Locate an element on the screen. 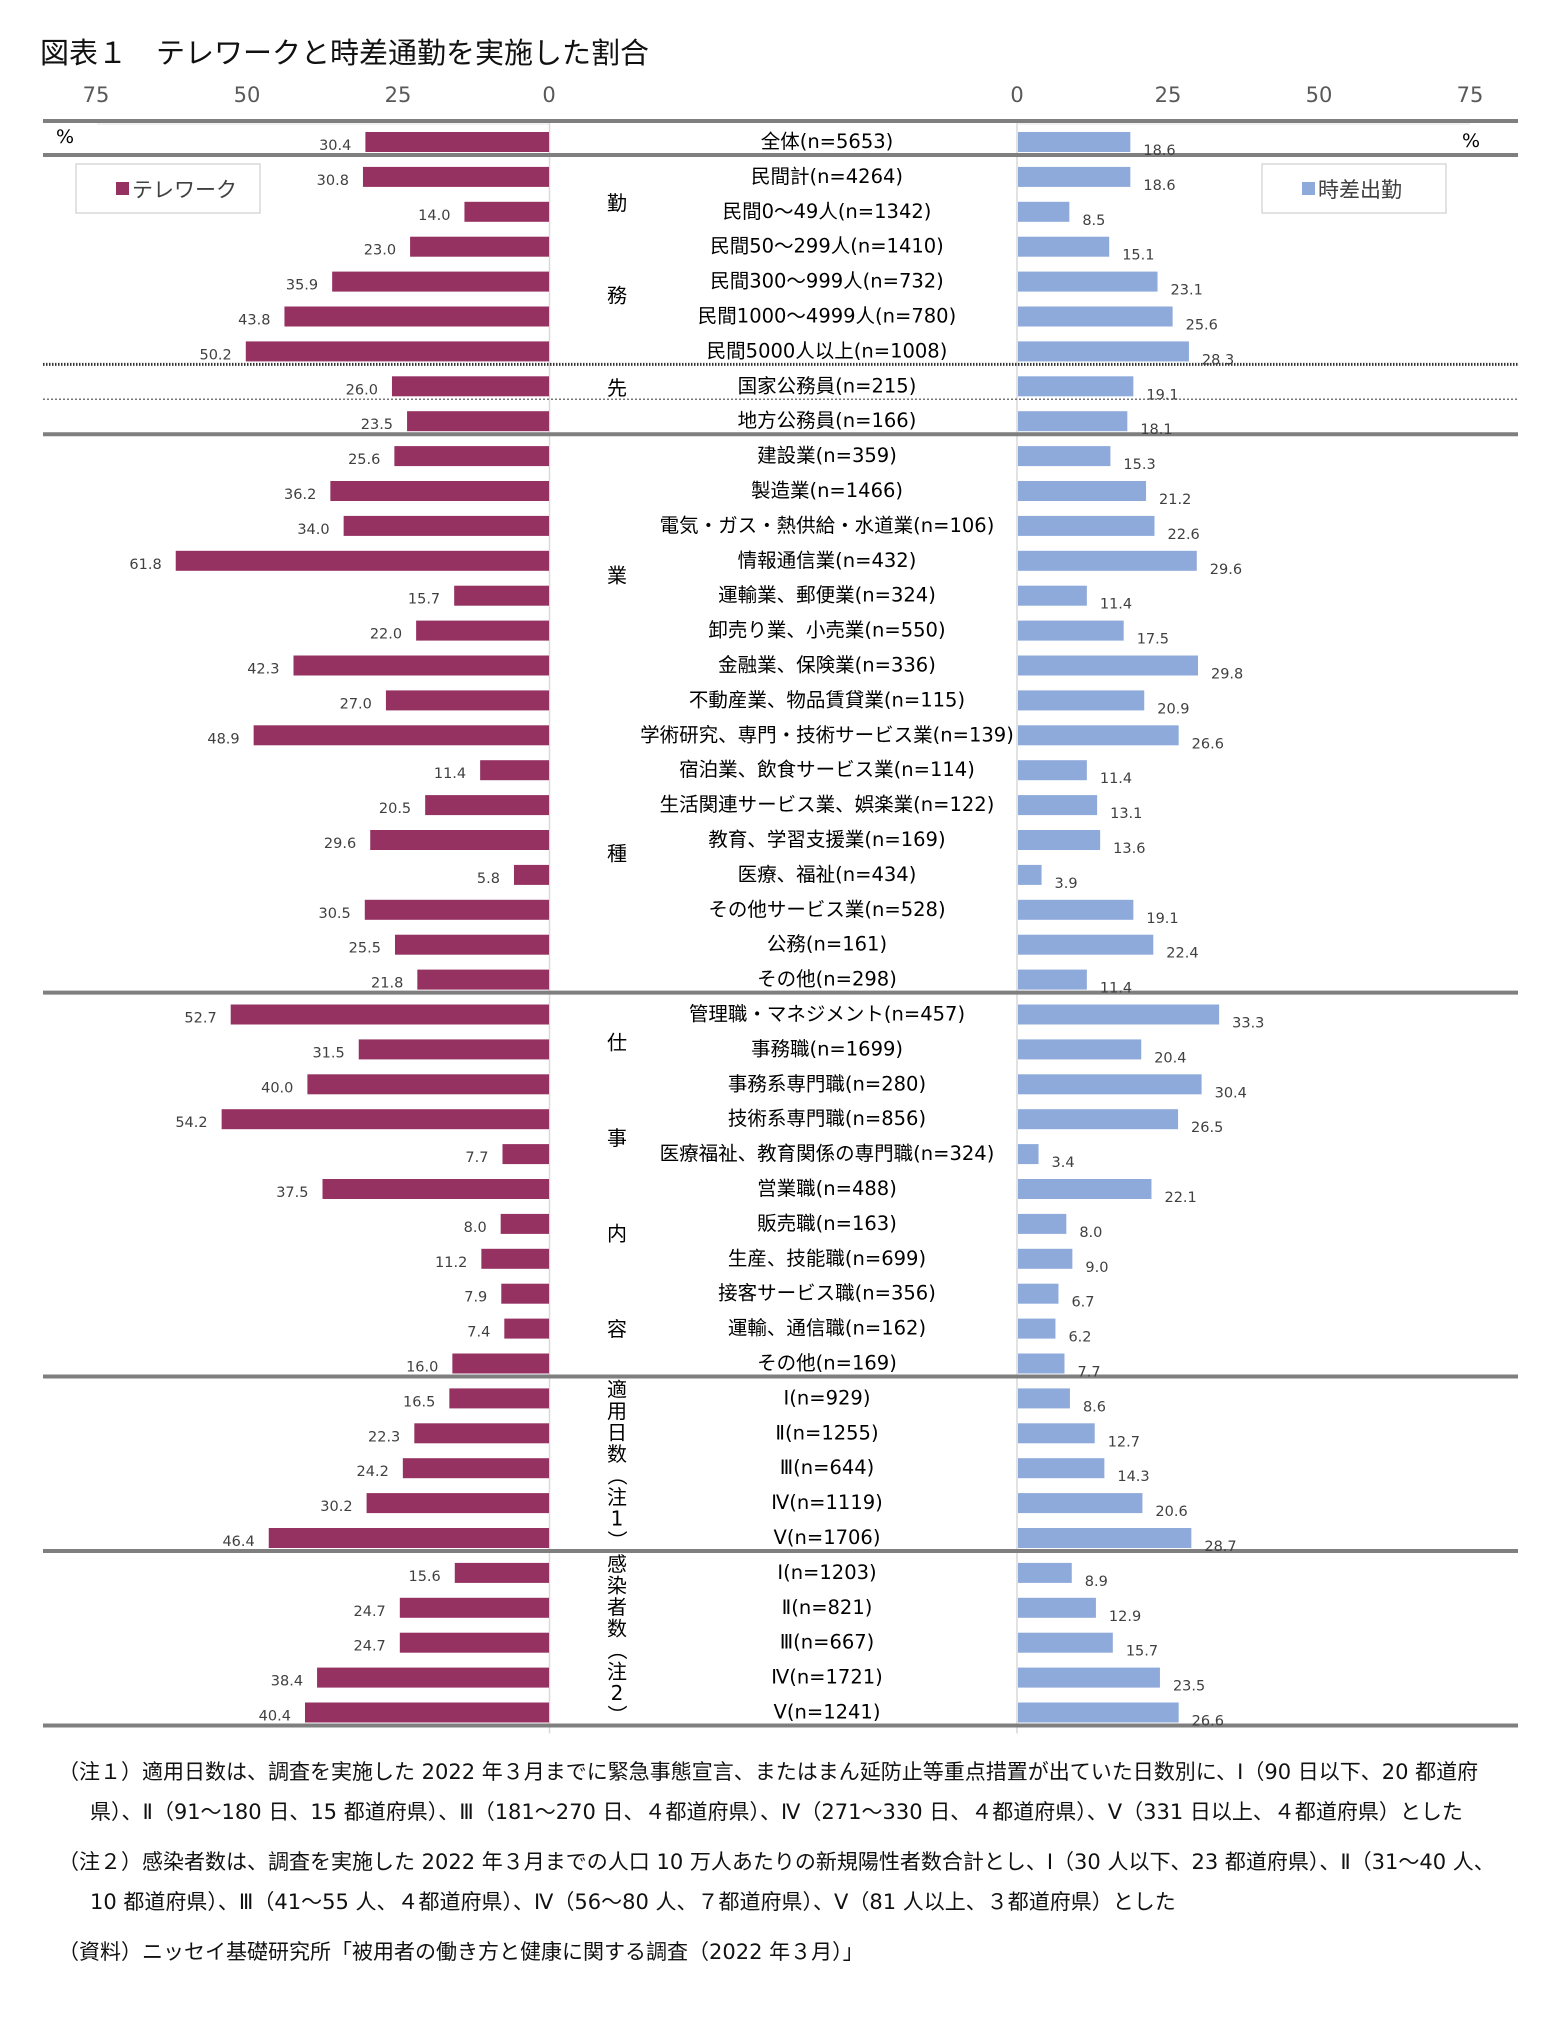 The image size is (1565, 2035). section-char: 適 is located at coordinates (617, 1389).